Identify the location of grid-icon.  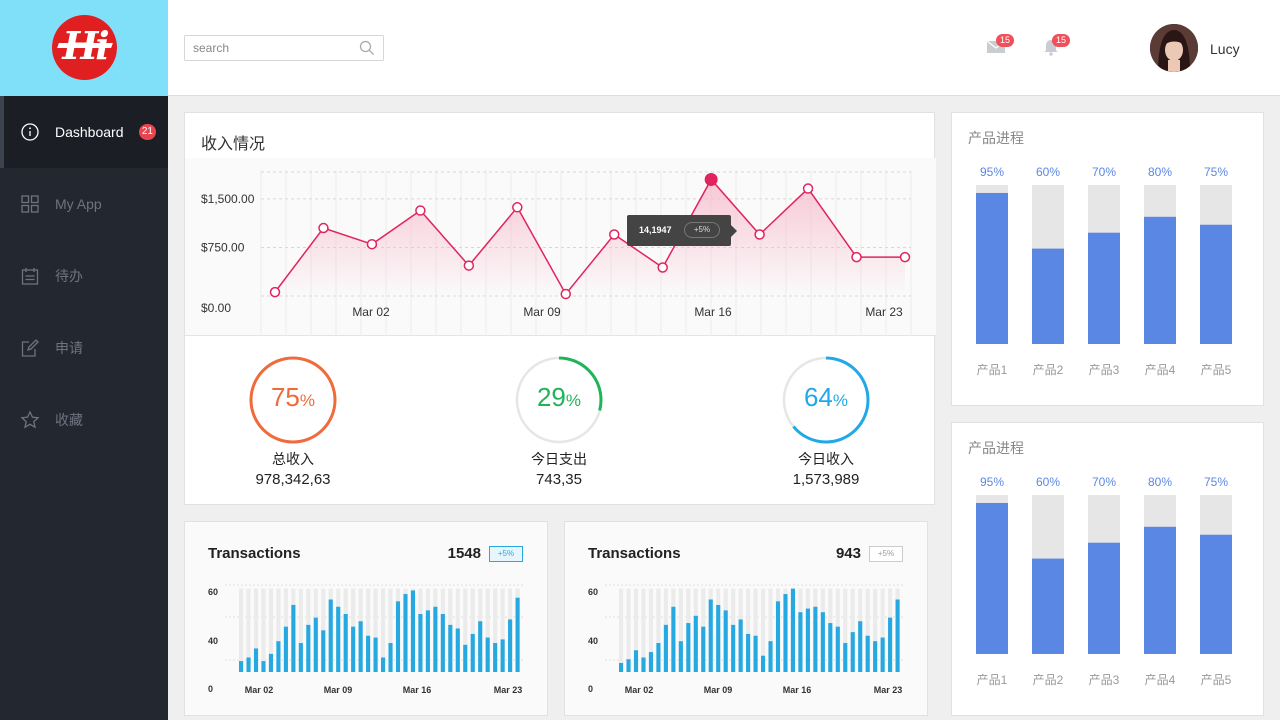
(30, 204).